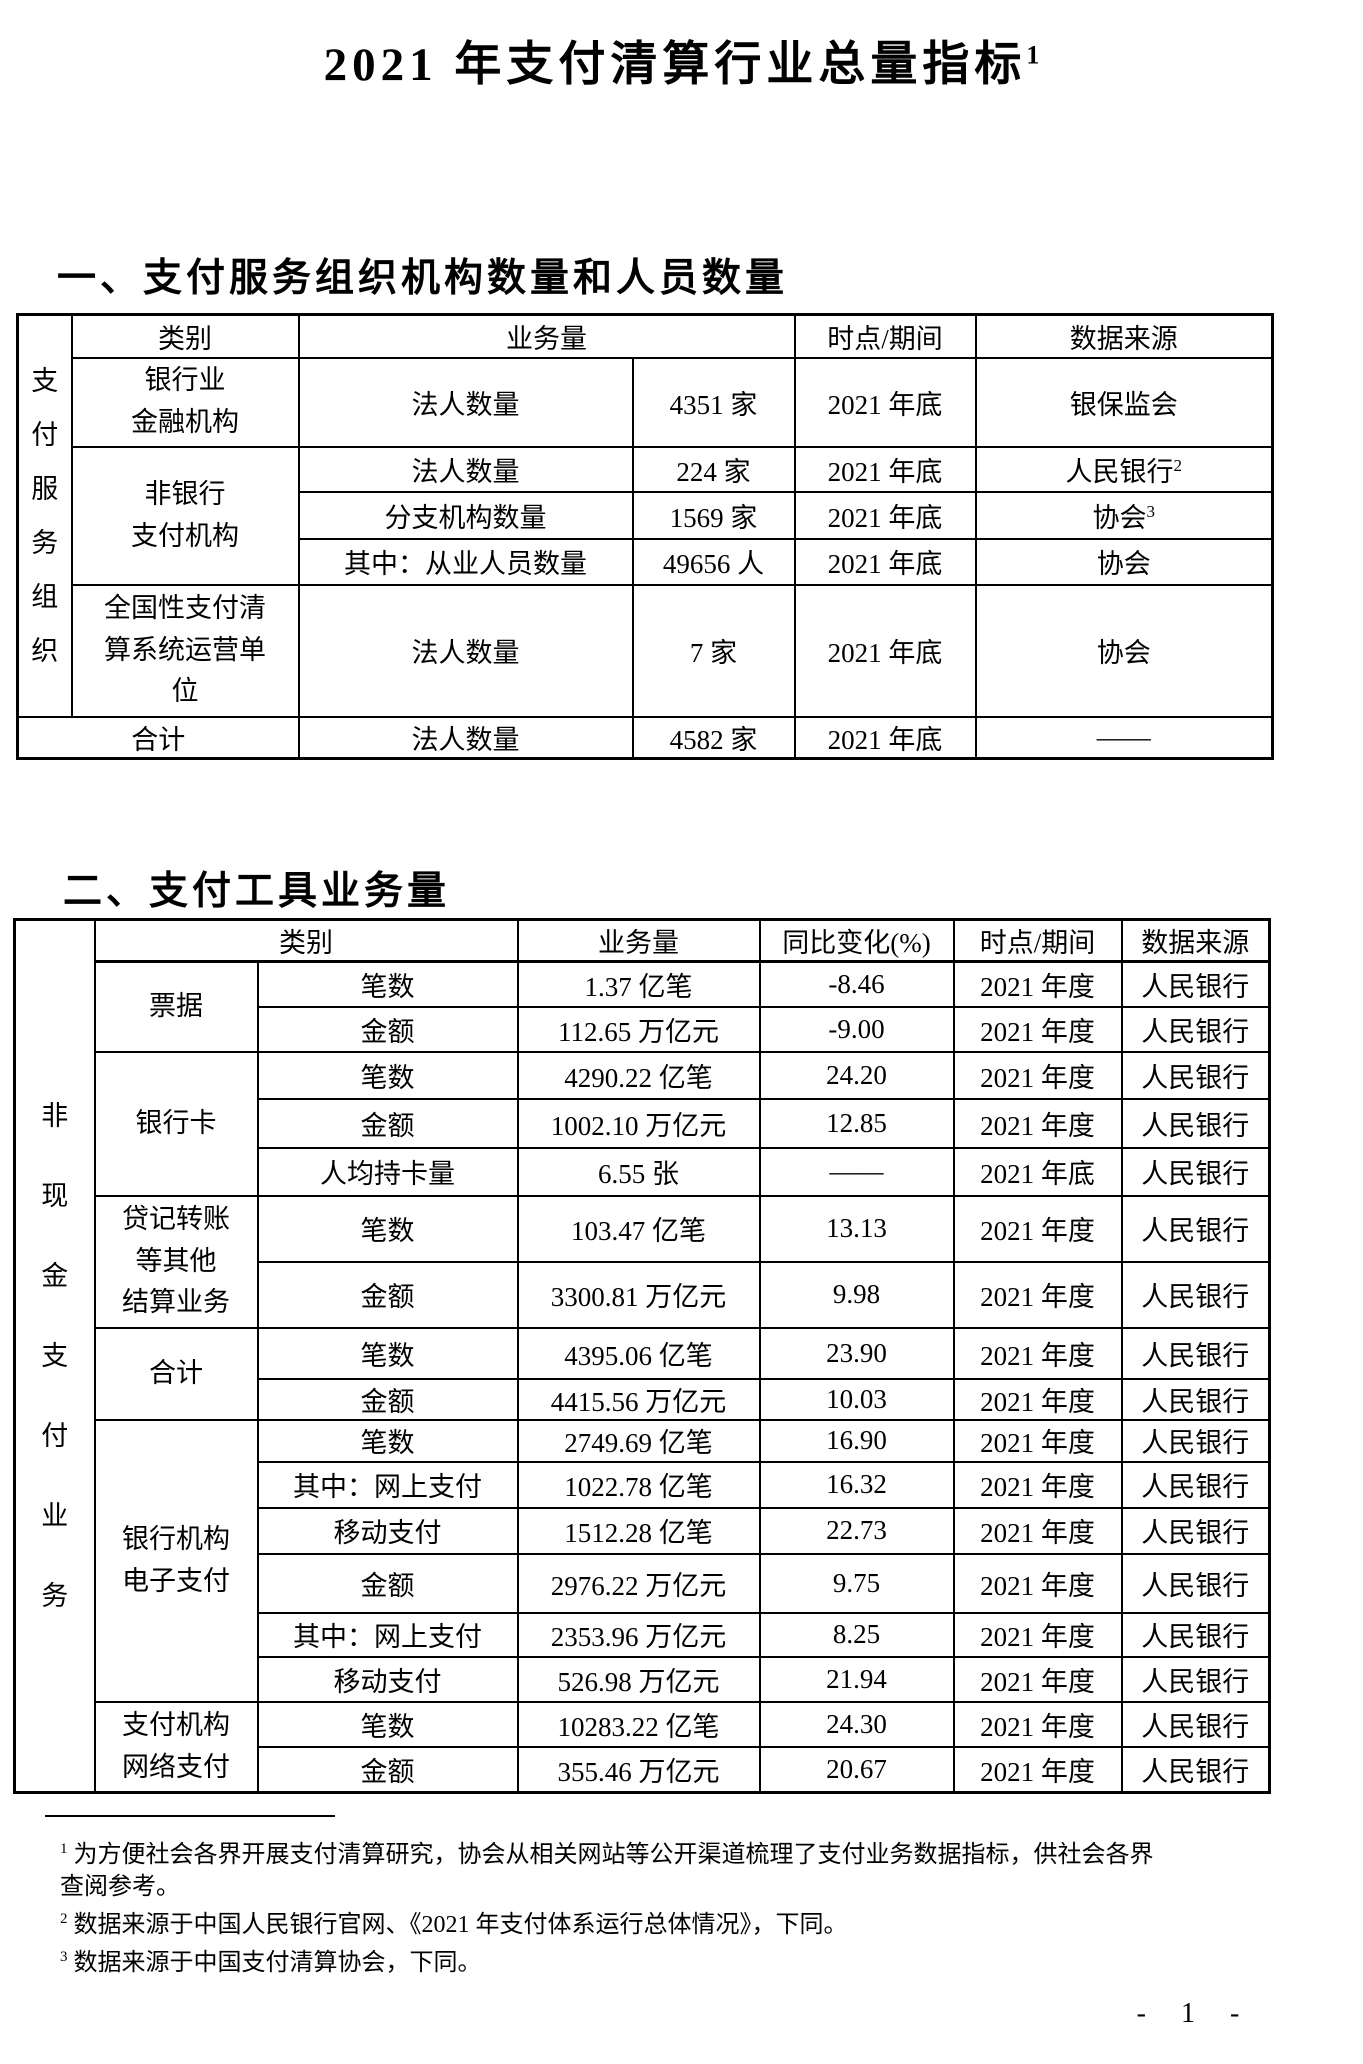  I want to click on table-row: 分支机构数量 1569 家 2021 年底 协会3, so click(646, 515).